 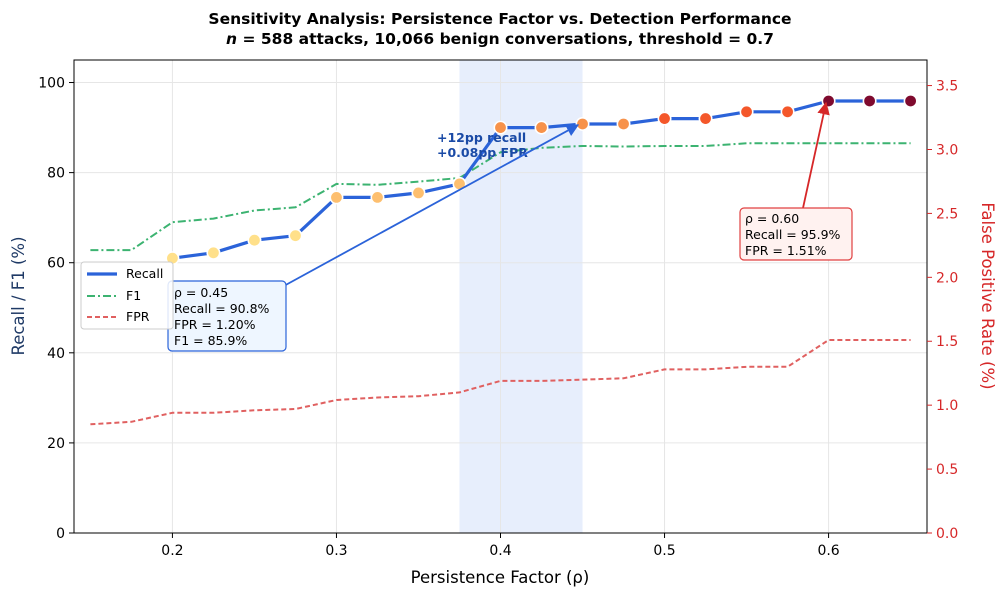 I want to click on annotation-060-line1: ρ = 0.60, so click(x=772, y=218).